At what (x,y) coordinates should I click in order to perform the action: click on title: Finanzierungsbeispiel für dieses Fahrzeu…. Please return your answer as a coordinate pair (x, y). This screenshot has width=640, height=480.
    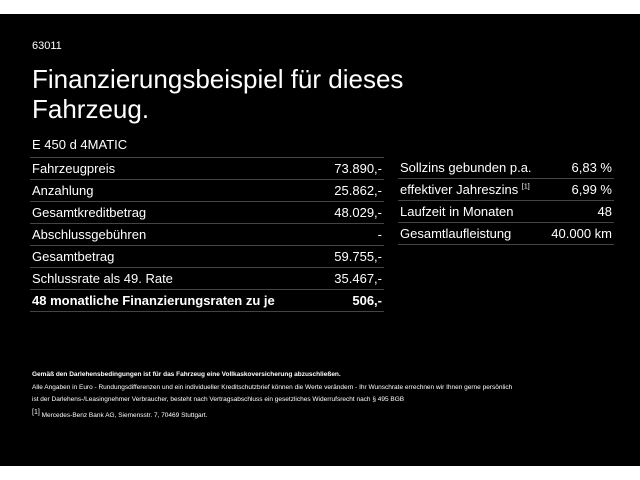
    Looking at the image, I should click on (218, 94).